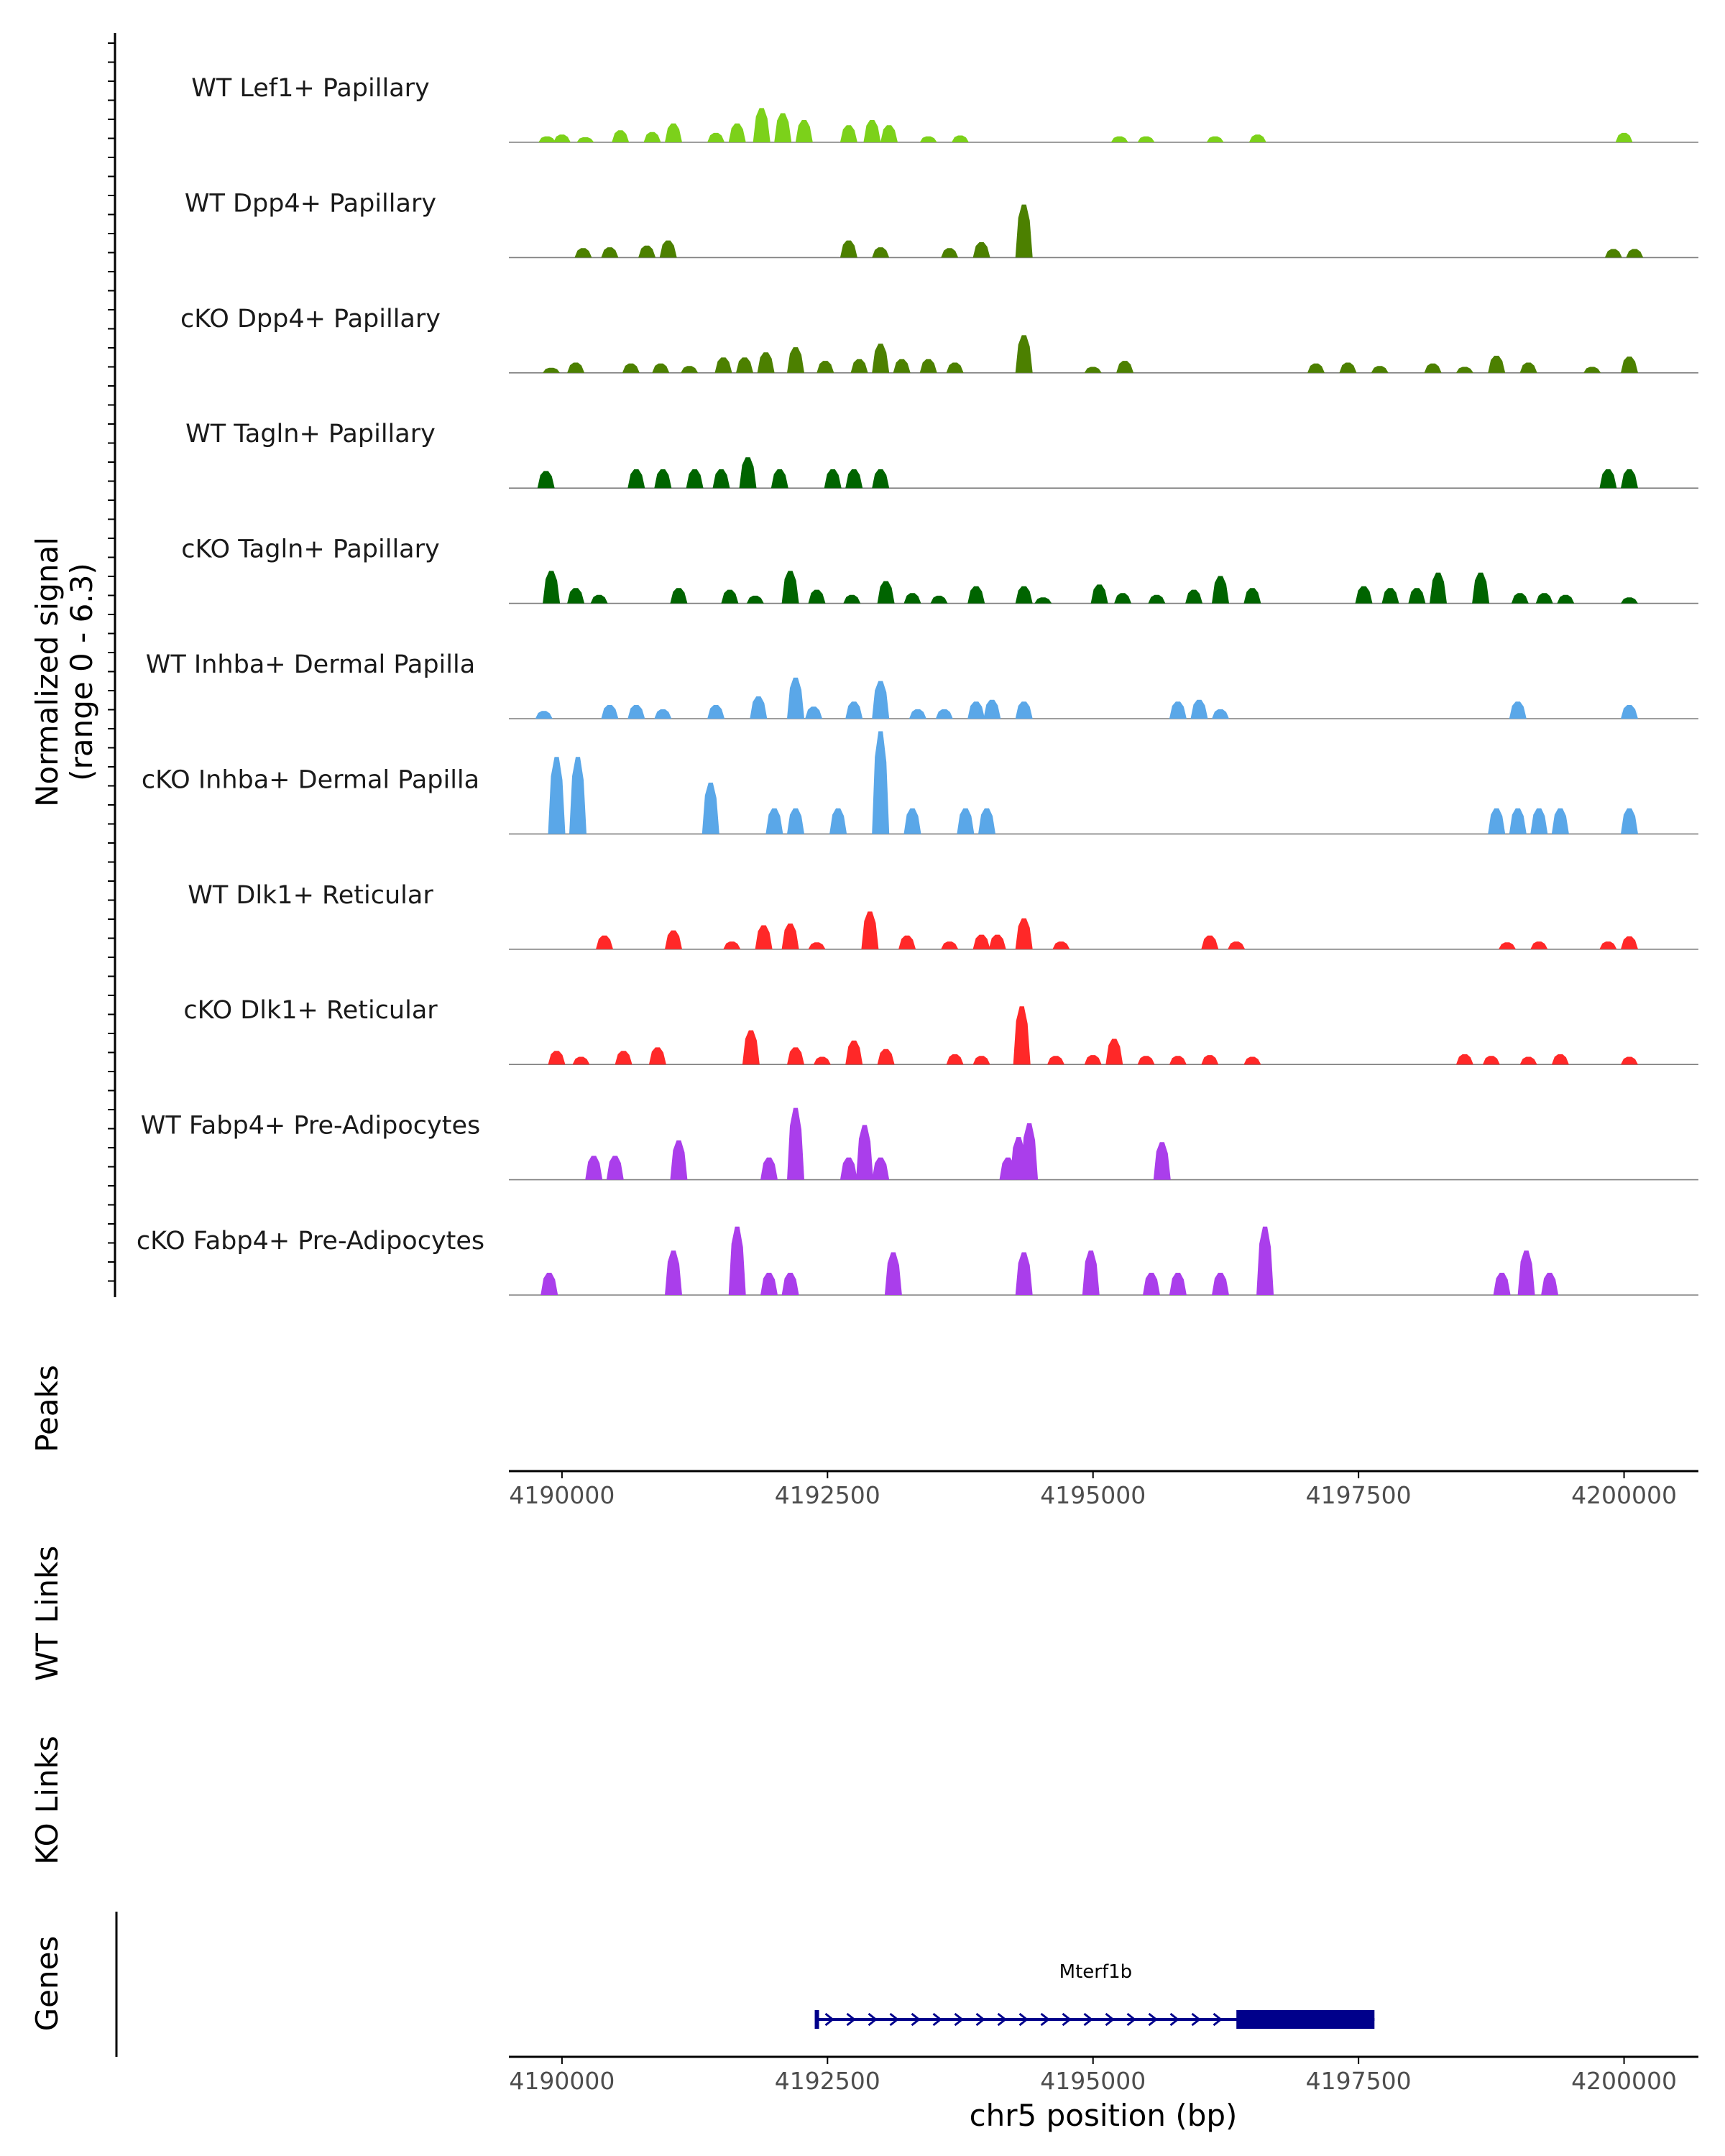 The height and width of the screenshot is (2156, 1725). Describe the element at coordinates (310, 88) in the screenshot. I see `track-label: WT Lef1+ Papillary` at that location.